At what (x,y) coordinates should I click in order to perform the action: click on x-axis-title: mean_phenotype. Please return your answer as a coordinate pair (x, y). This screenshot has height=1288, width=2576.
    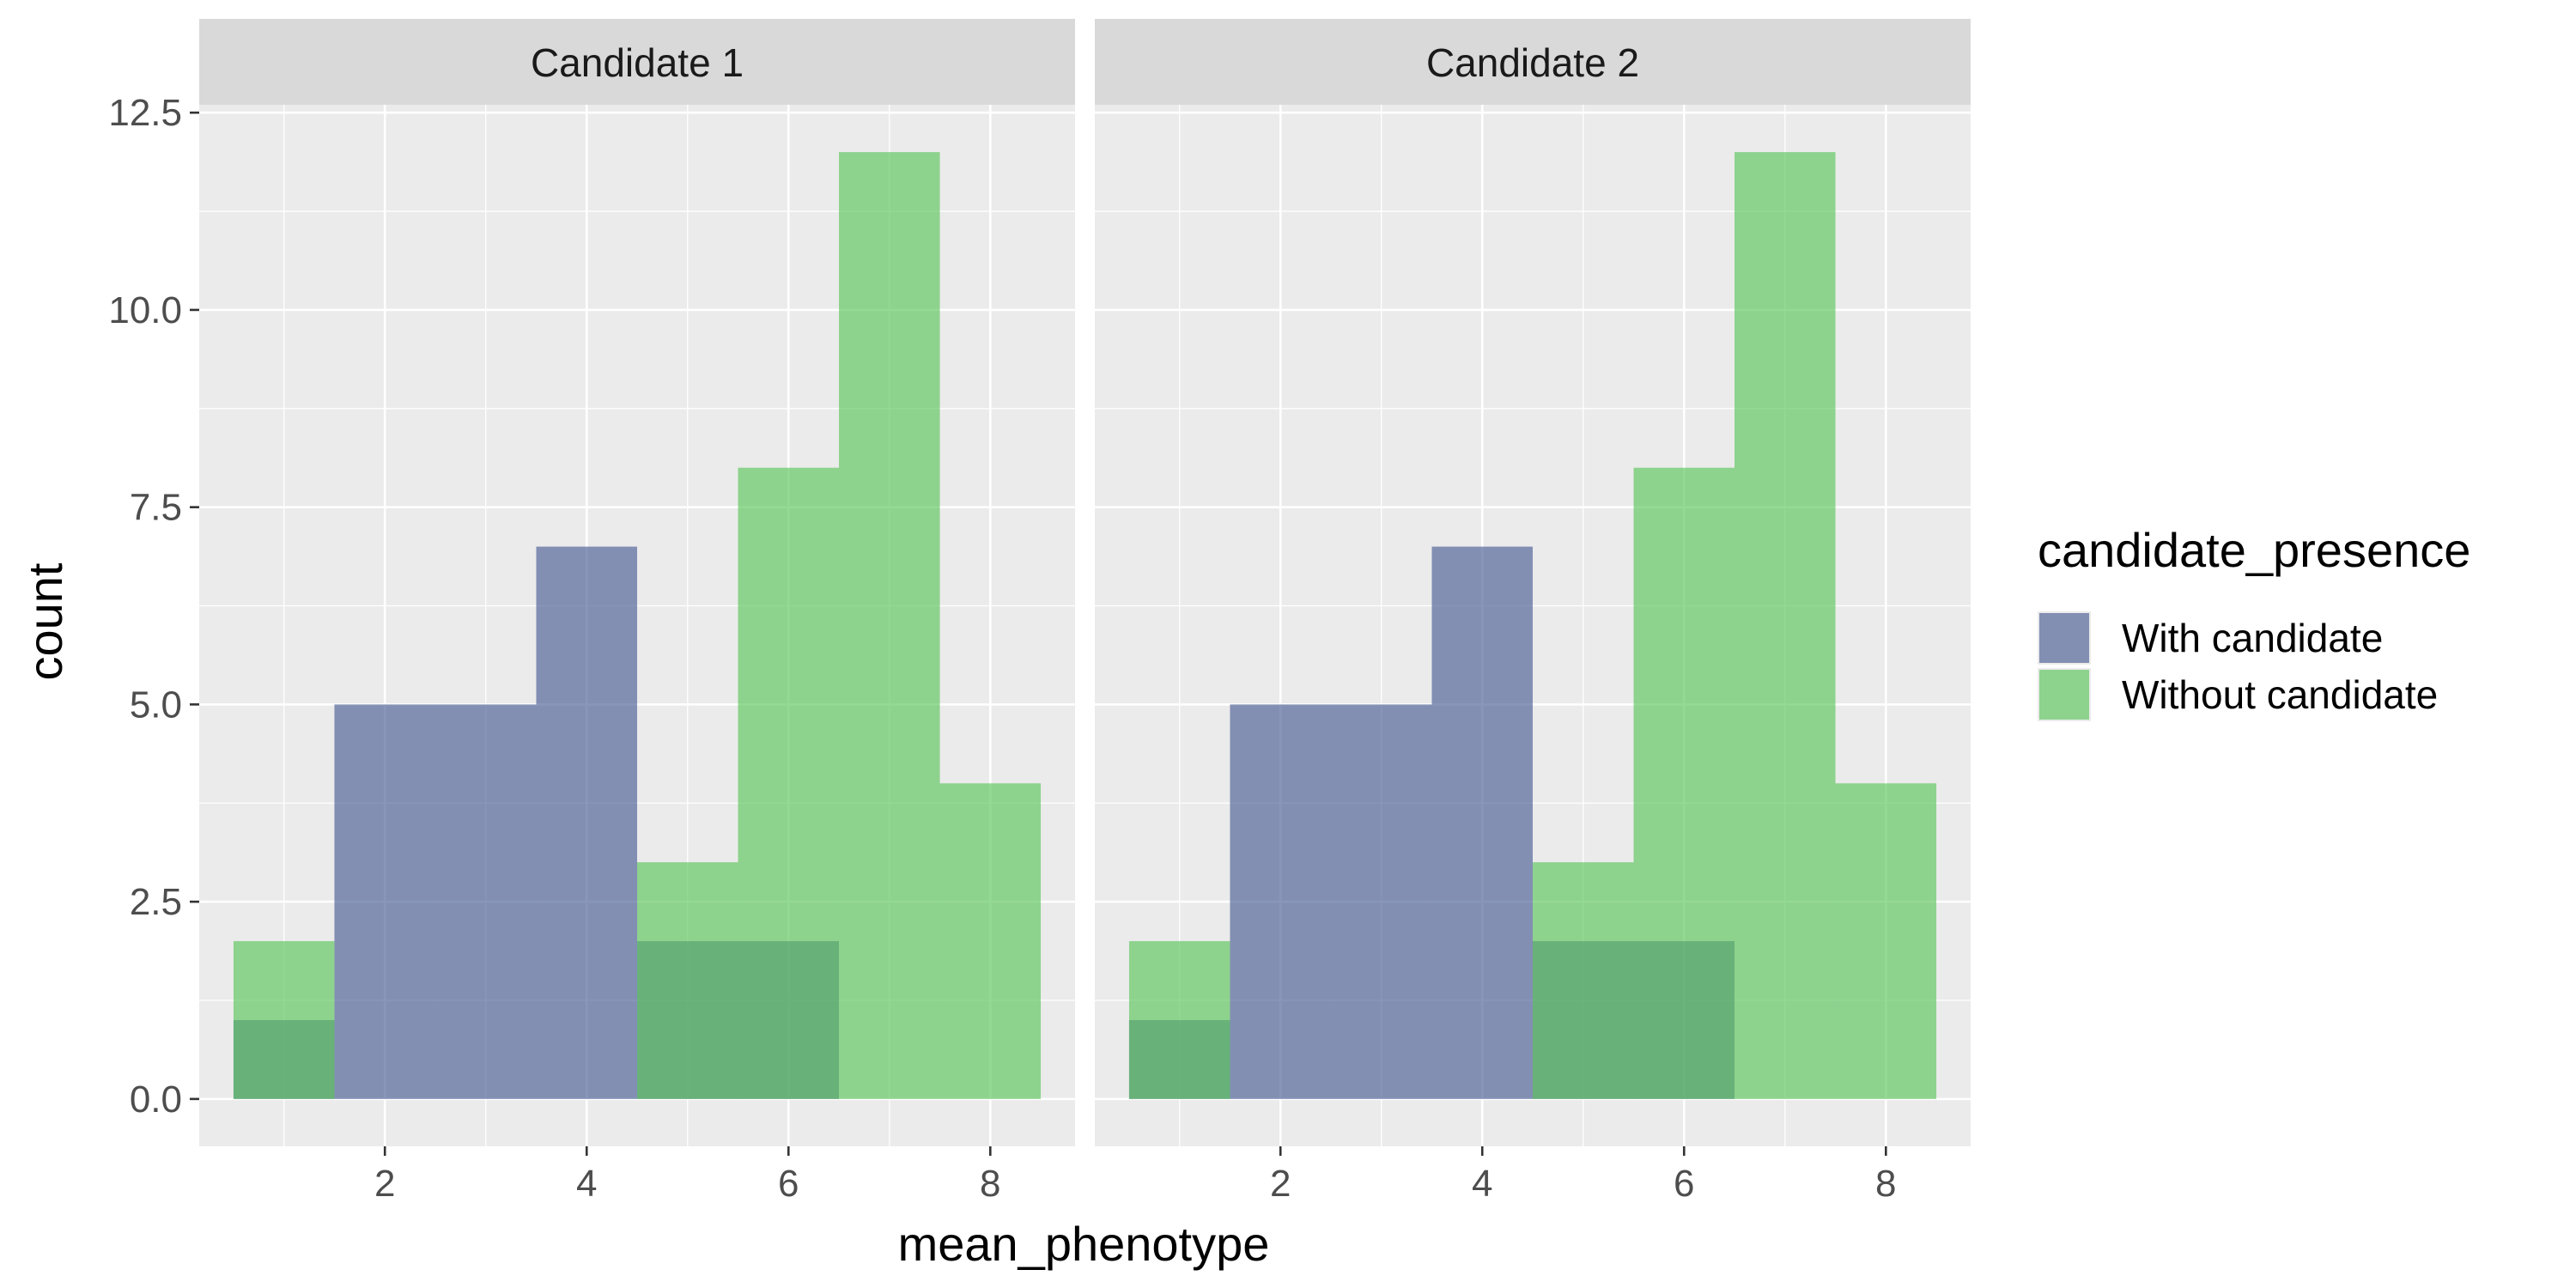
    Looking at the image, I should click on (1084, 1244).